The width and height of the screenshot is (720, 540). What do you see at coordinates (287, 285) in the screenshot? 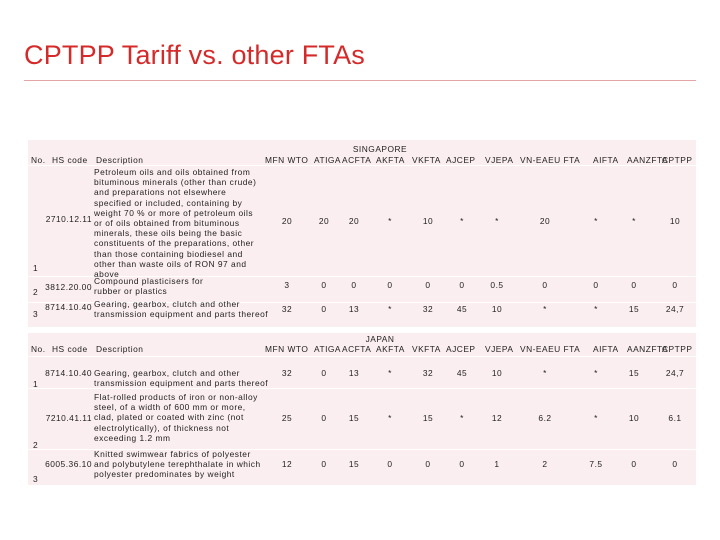
I see `value-cell: 3` at bounding box center [287, 285].